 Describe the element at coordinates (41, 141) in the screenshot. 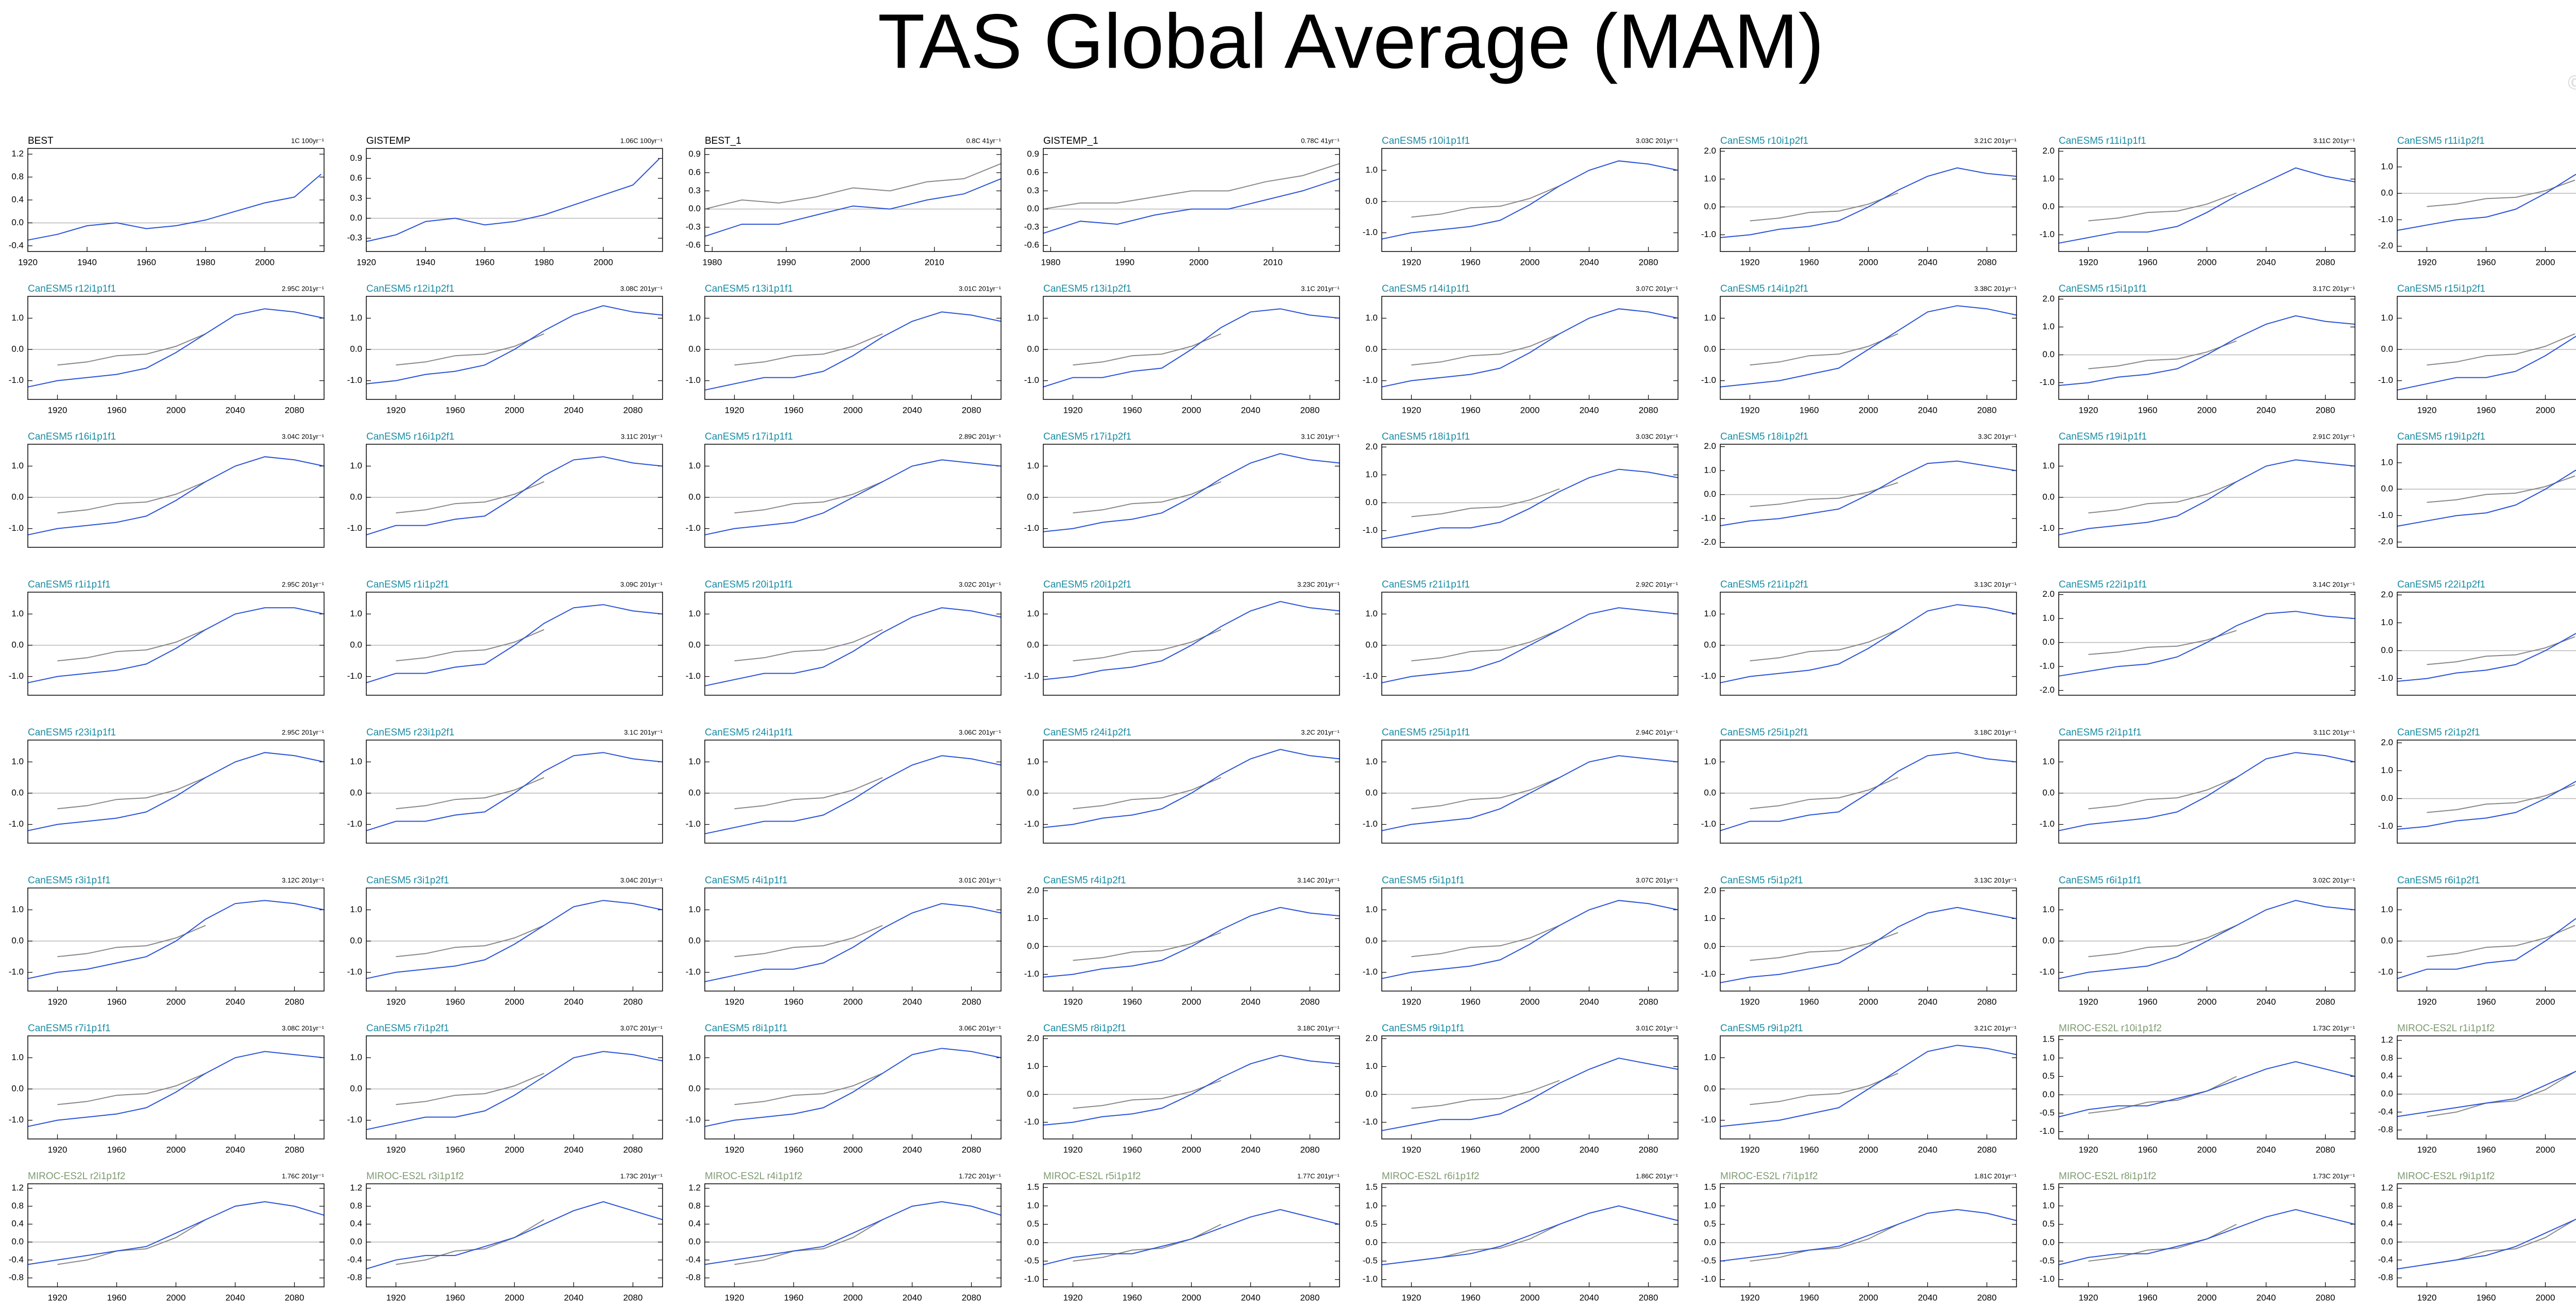

I see `panel-title: BEST` at that location.